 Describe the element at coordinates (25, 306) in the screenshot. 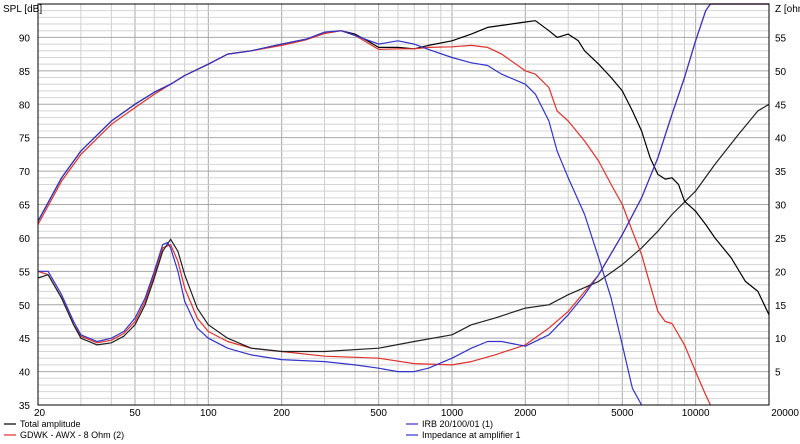

I see `y-left-tick-label: 50` at that location.